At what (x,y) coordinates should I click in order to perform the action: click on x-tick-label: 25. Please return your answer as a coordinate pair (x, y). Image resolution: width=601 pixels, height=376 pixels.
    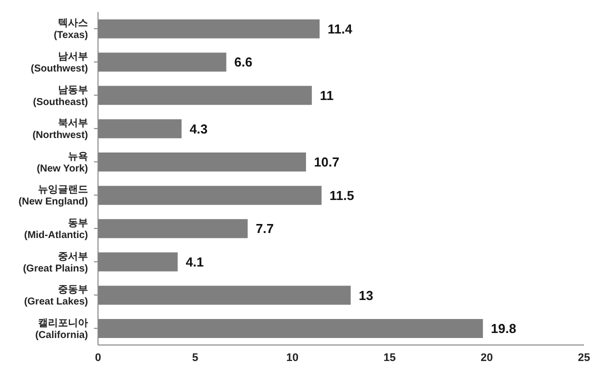
    Looking at the image, I should click on (584, 358).